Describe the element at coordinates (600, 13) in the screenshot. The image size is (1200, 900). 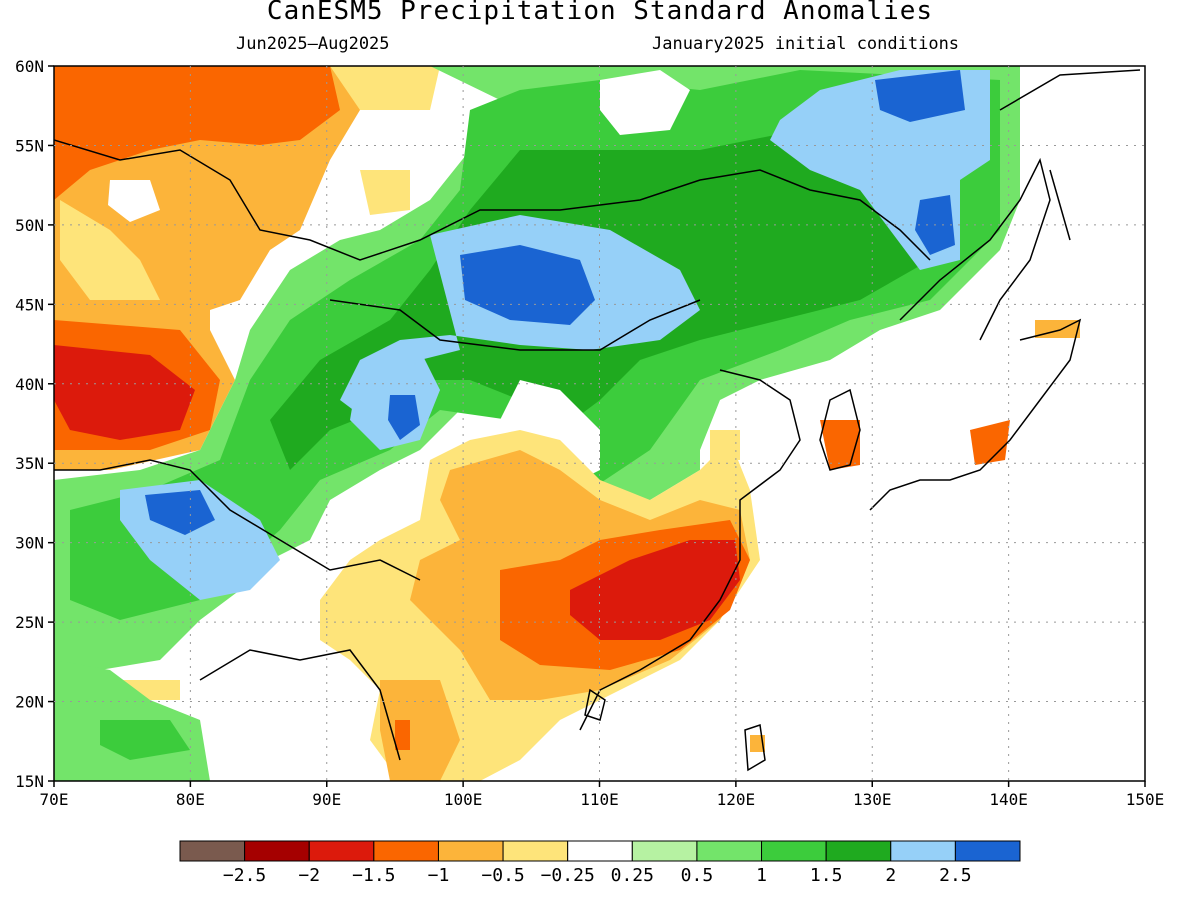
I see `chart-title: CanESM5 Precipitation Standard Anomalies` at that location.